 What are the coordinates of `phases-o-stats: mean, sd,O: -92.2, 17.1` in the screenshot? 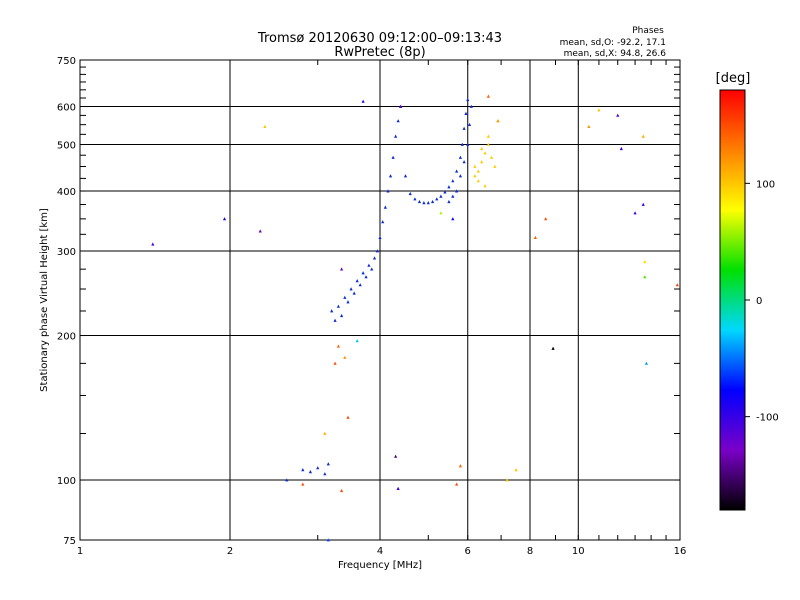 It's located at (613, 43).